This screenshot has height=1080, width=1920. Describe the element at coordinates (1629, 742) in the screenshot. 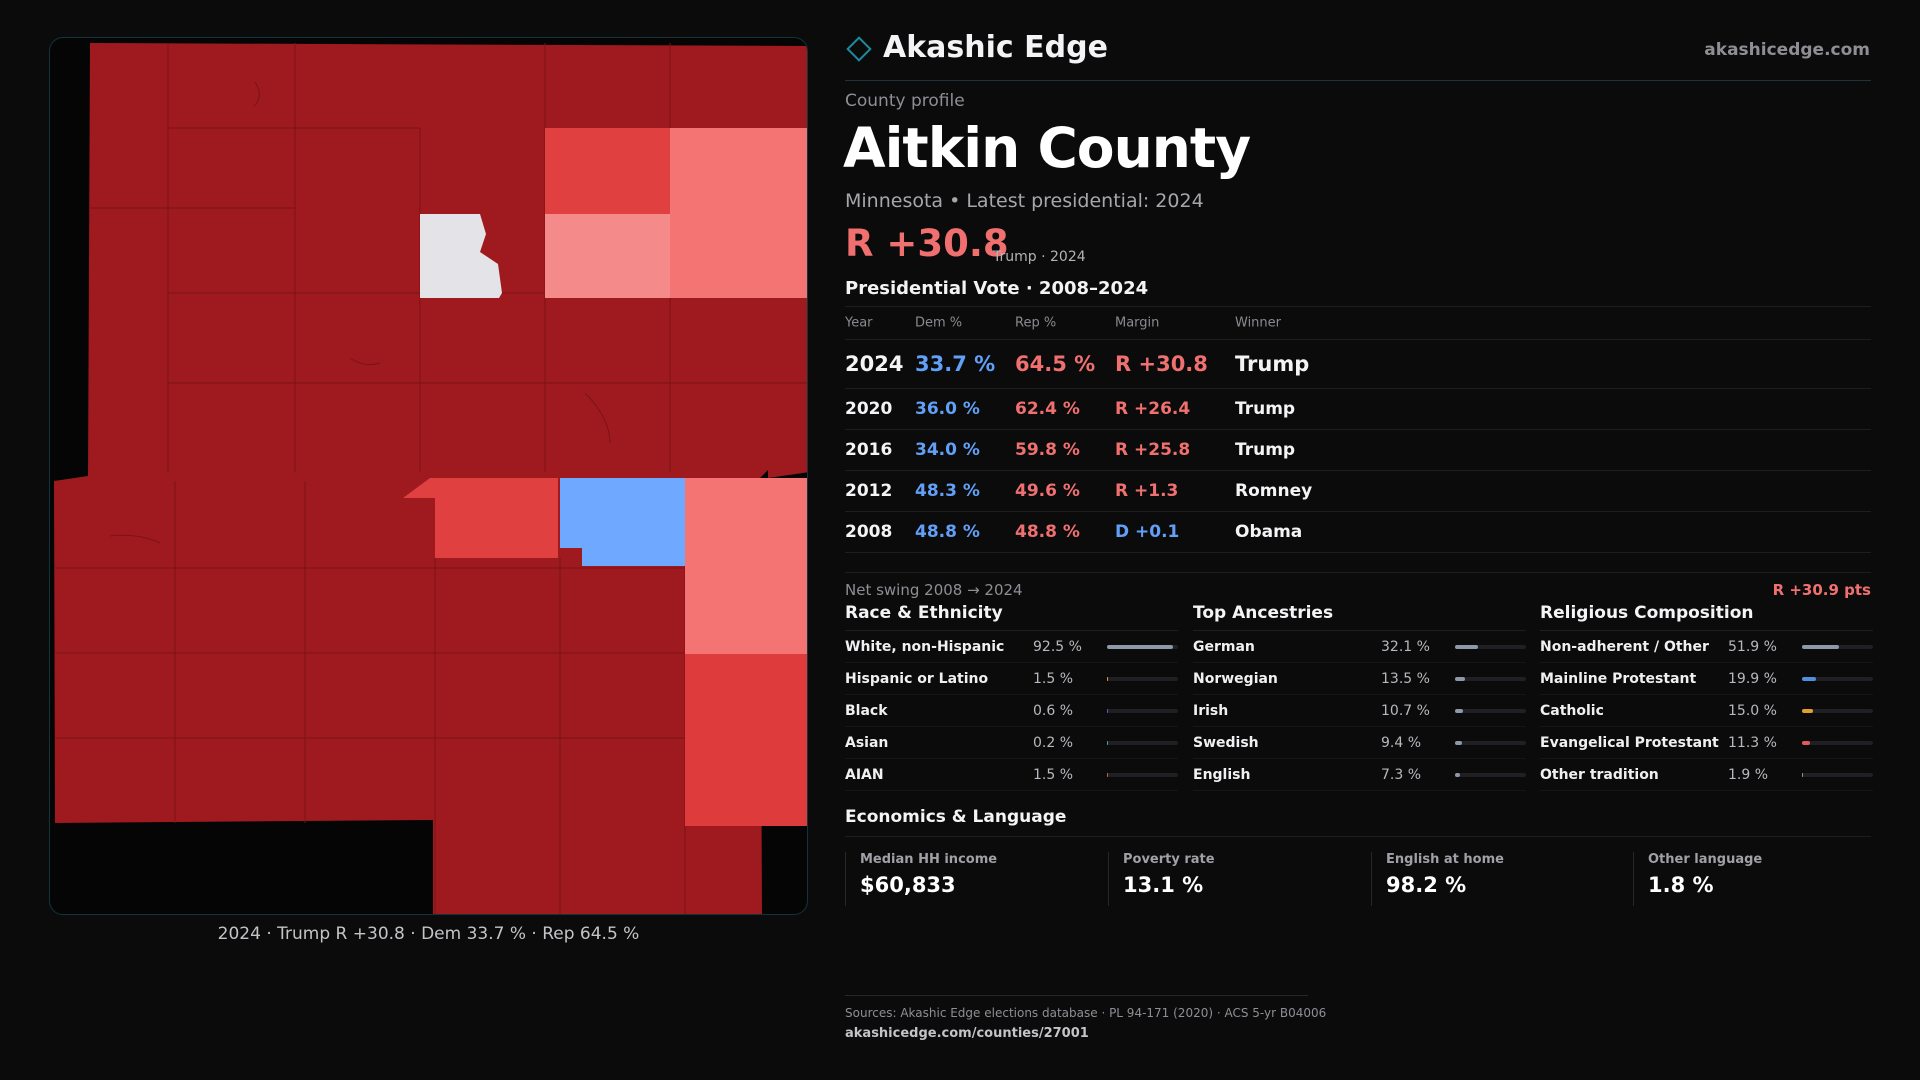

I see `item-label: Evangelical Protestant` at that location.